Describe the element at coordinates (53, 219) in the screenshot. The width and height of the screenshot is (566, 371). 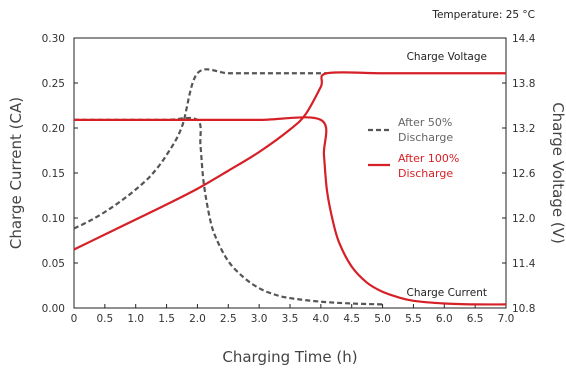
I see `left-tick-label: 0.10` at that location.